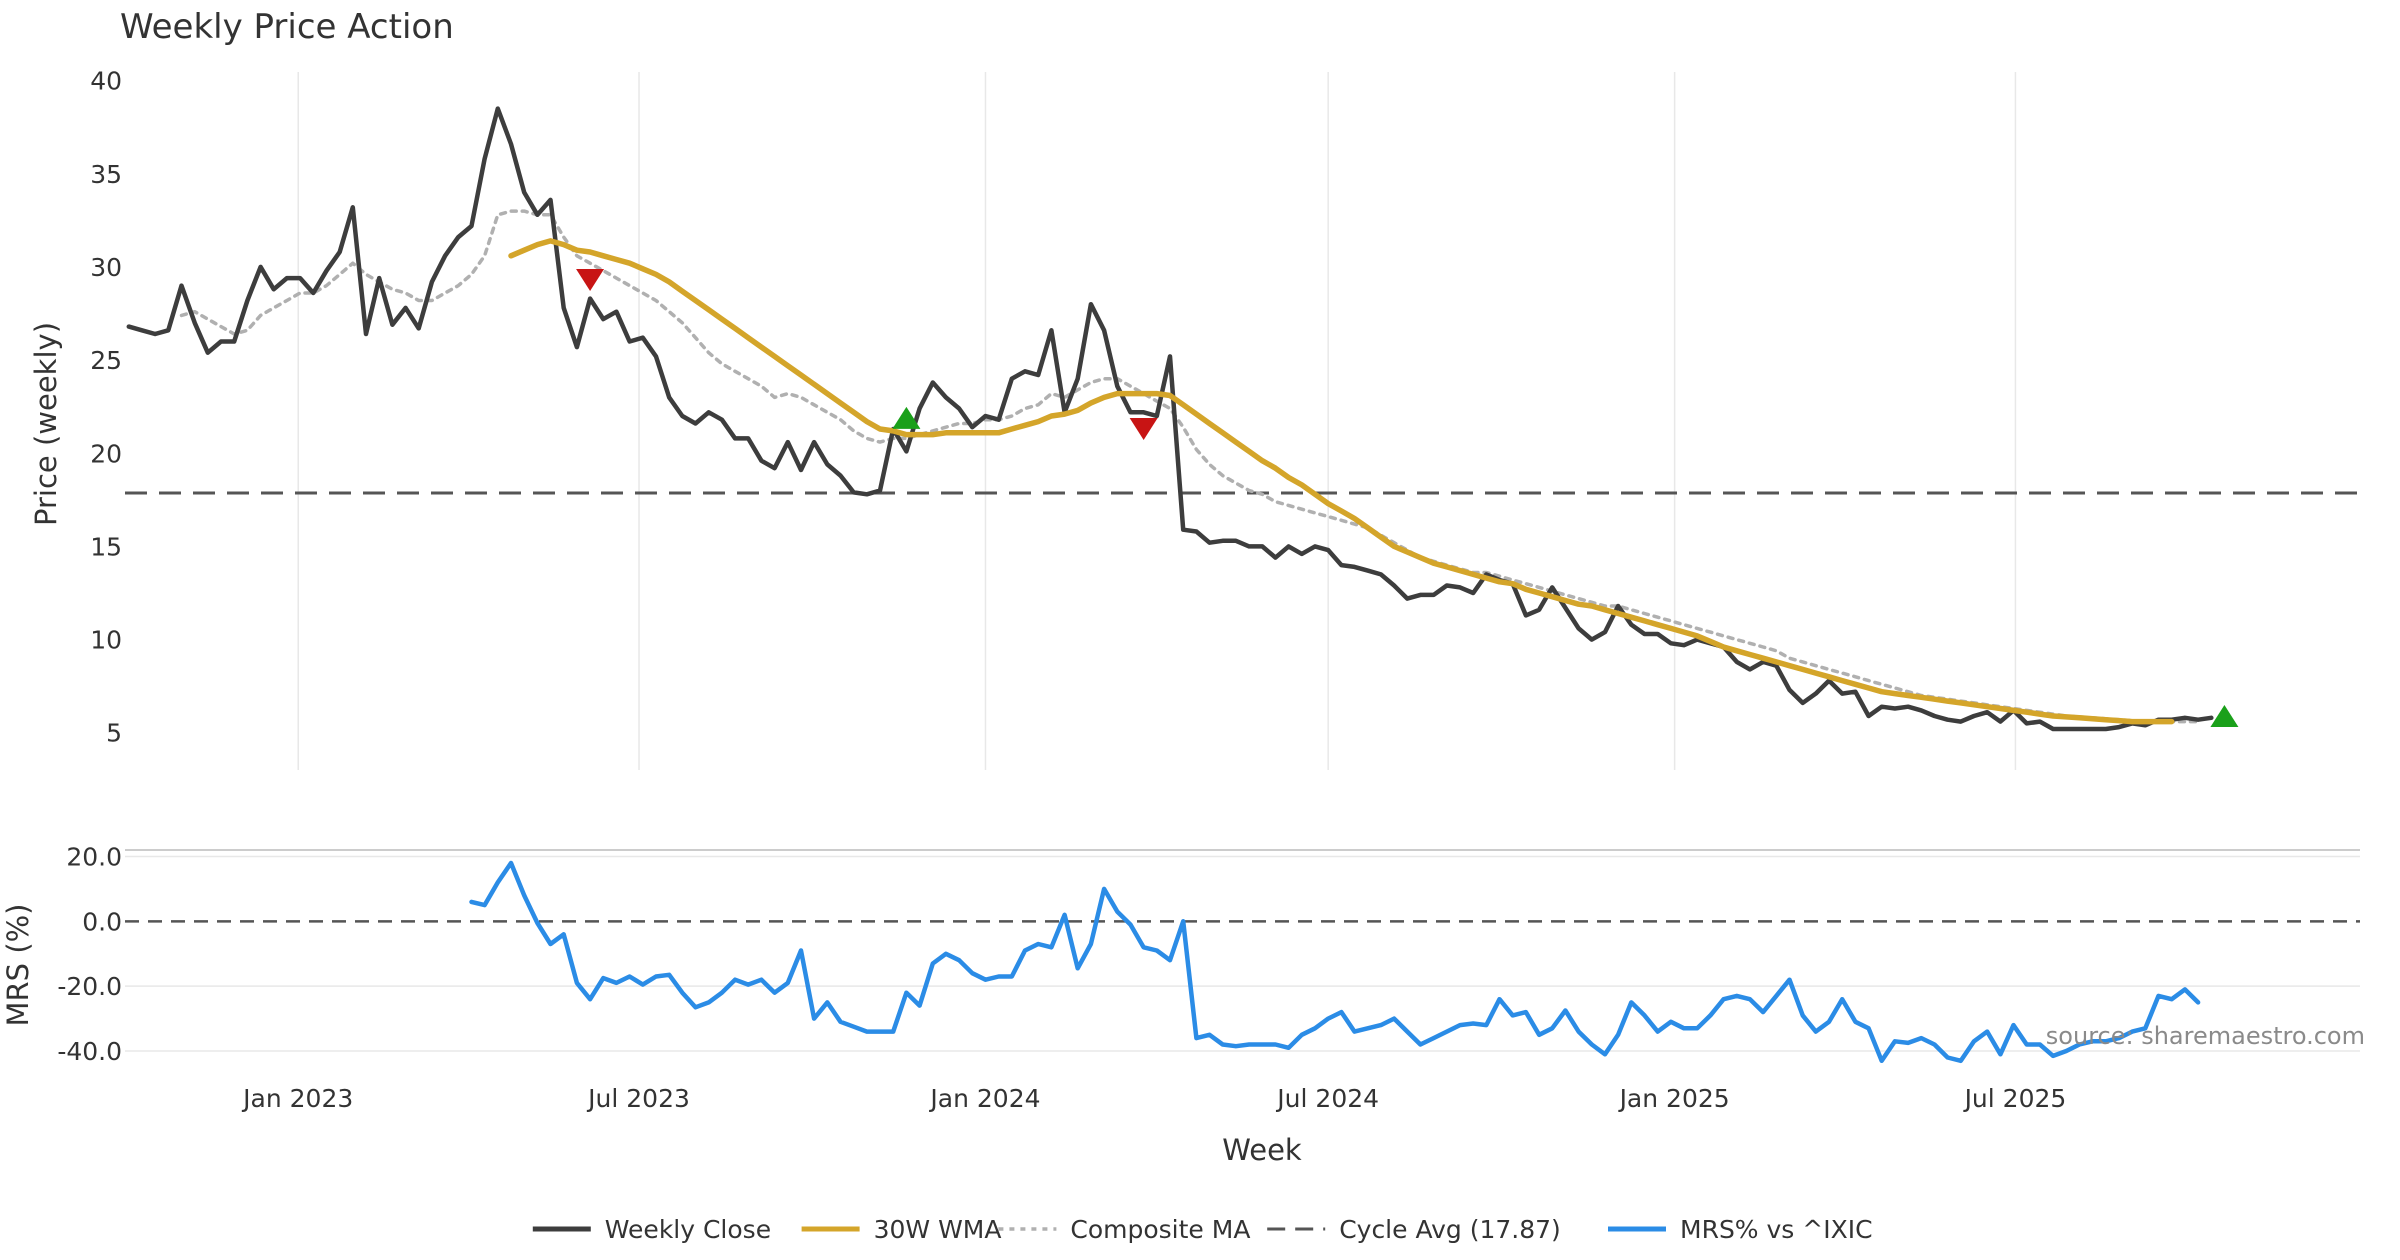  I want to click on price-y-tick-label: 20, so click(106, 453).